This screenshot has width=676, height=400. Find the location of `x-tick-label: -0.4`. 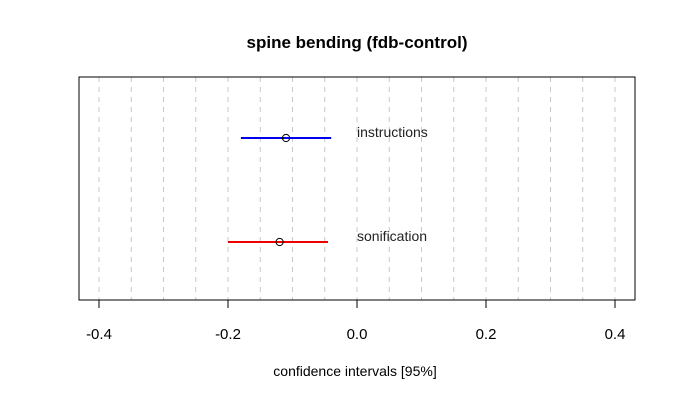

x-tick-label: -0.4 is located at coordinates (99, 334).